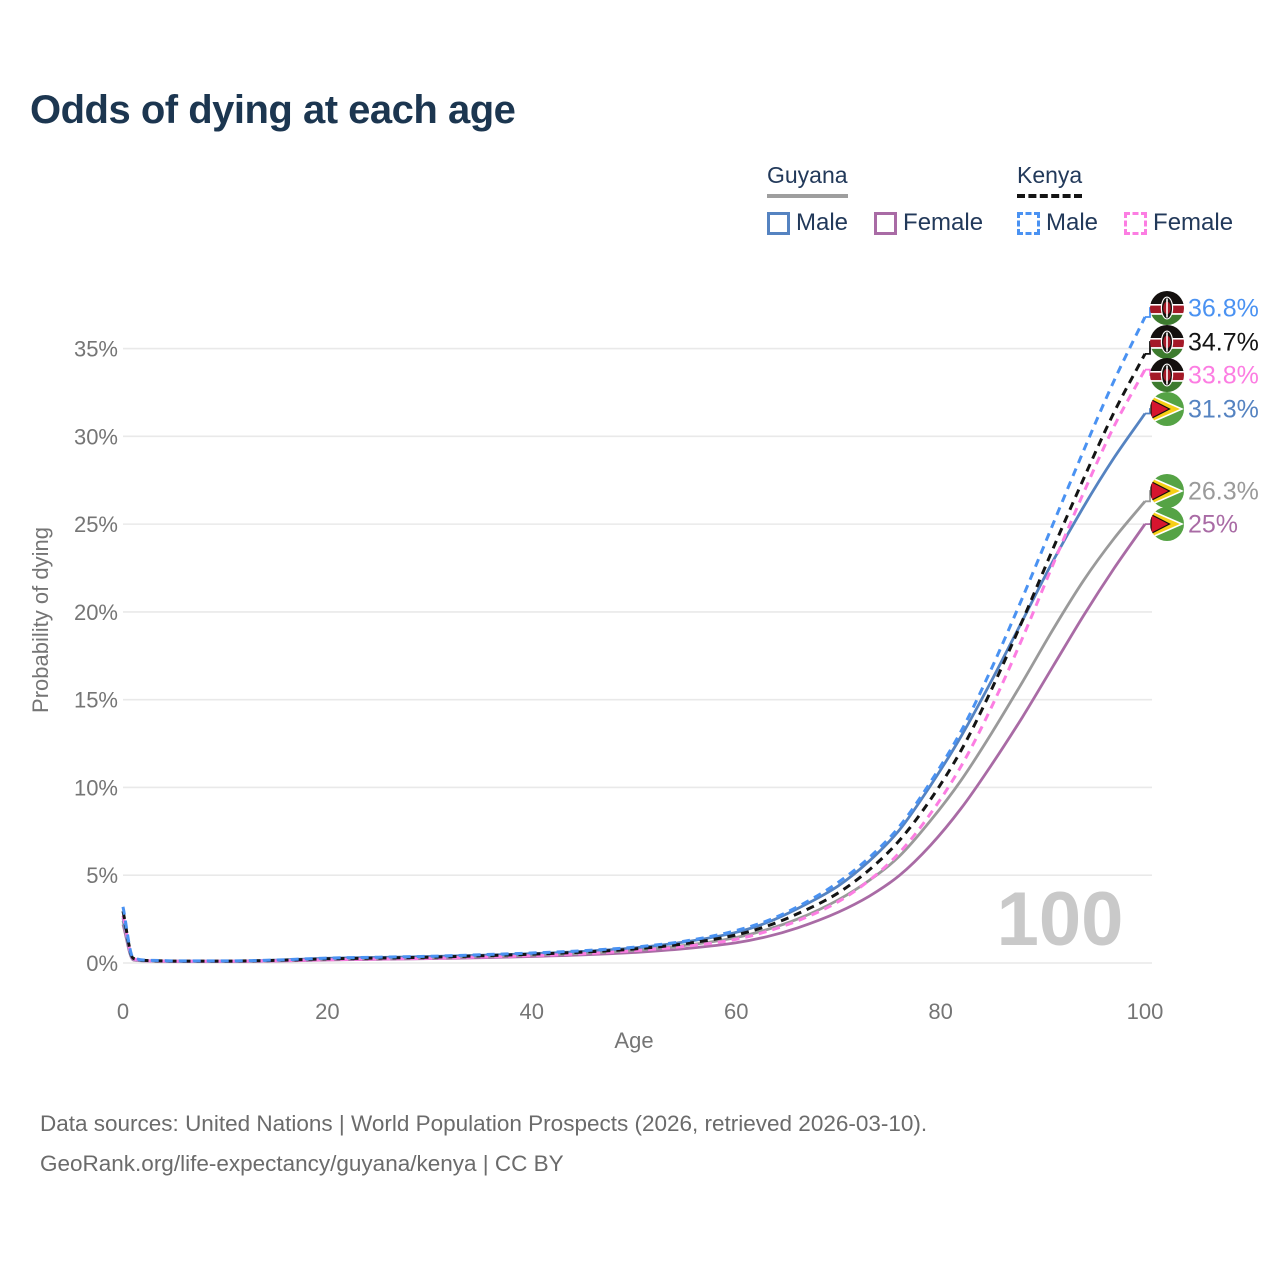 Image resolution: width=1280 pixels, height=1280 pixels. I want to click on y-tick-label: 30%, so click(96, 436).